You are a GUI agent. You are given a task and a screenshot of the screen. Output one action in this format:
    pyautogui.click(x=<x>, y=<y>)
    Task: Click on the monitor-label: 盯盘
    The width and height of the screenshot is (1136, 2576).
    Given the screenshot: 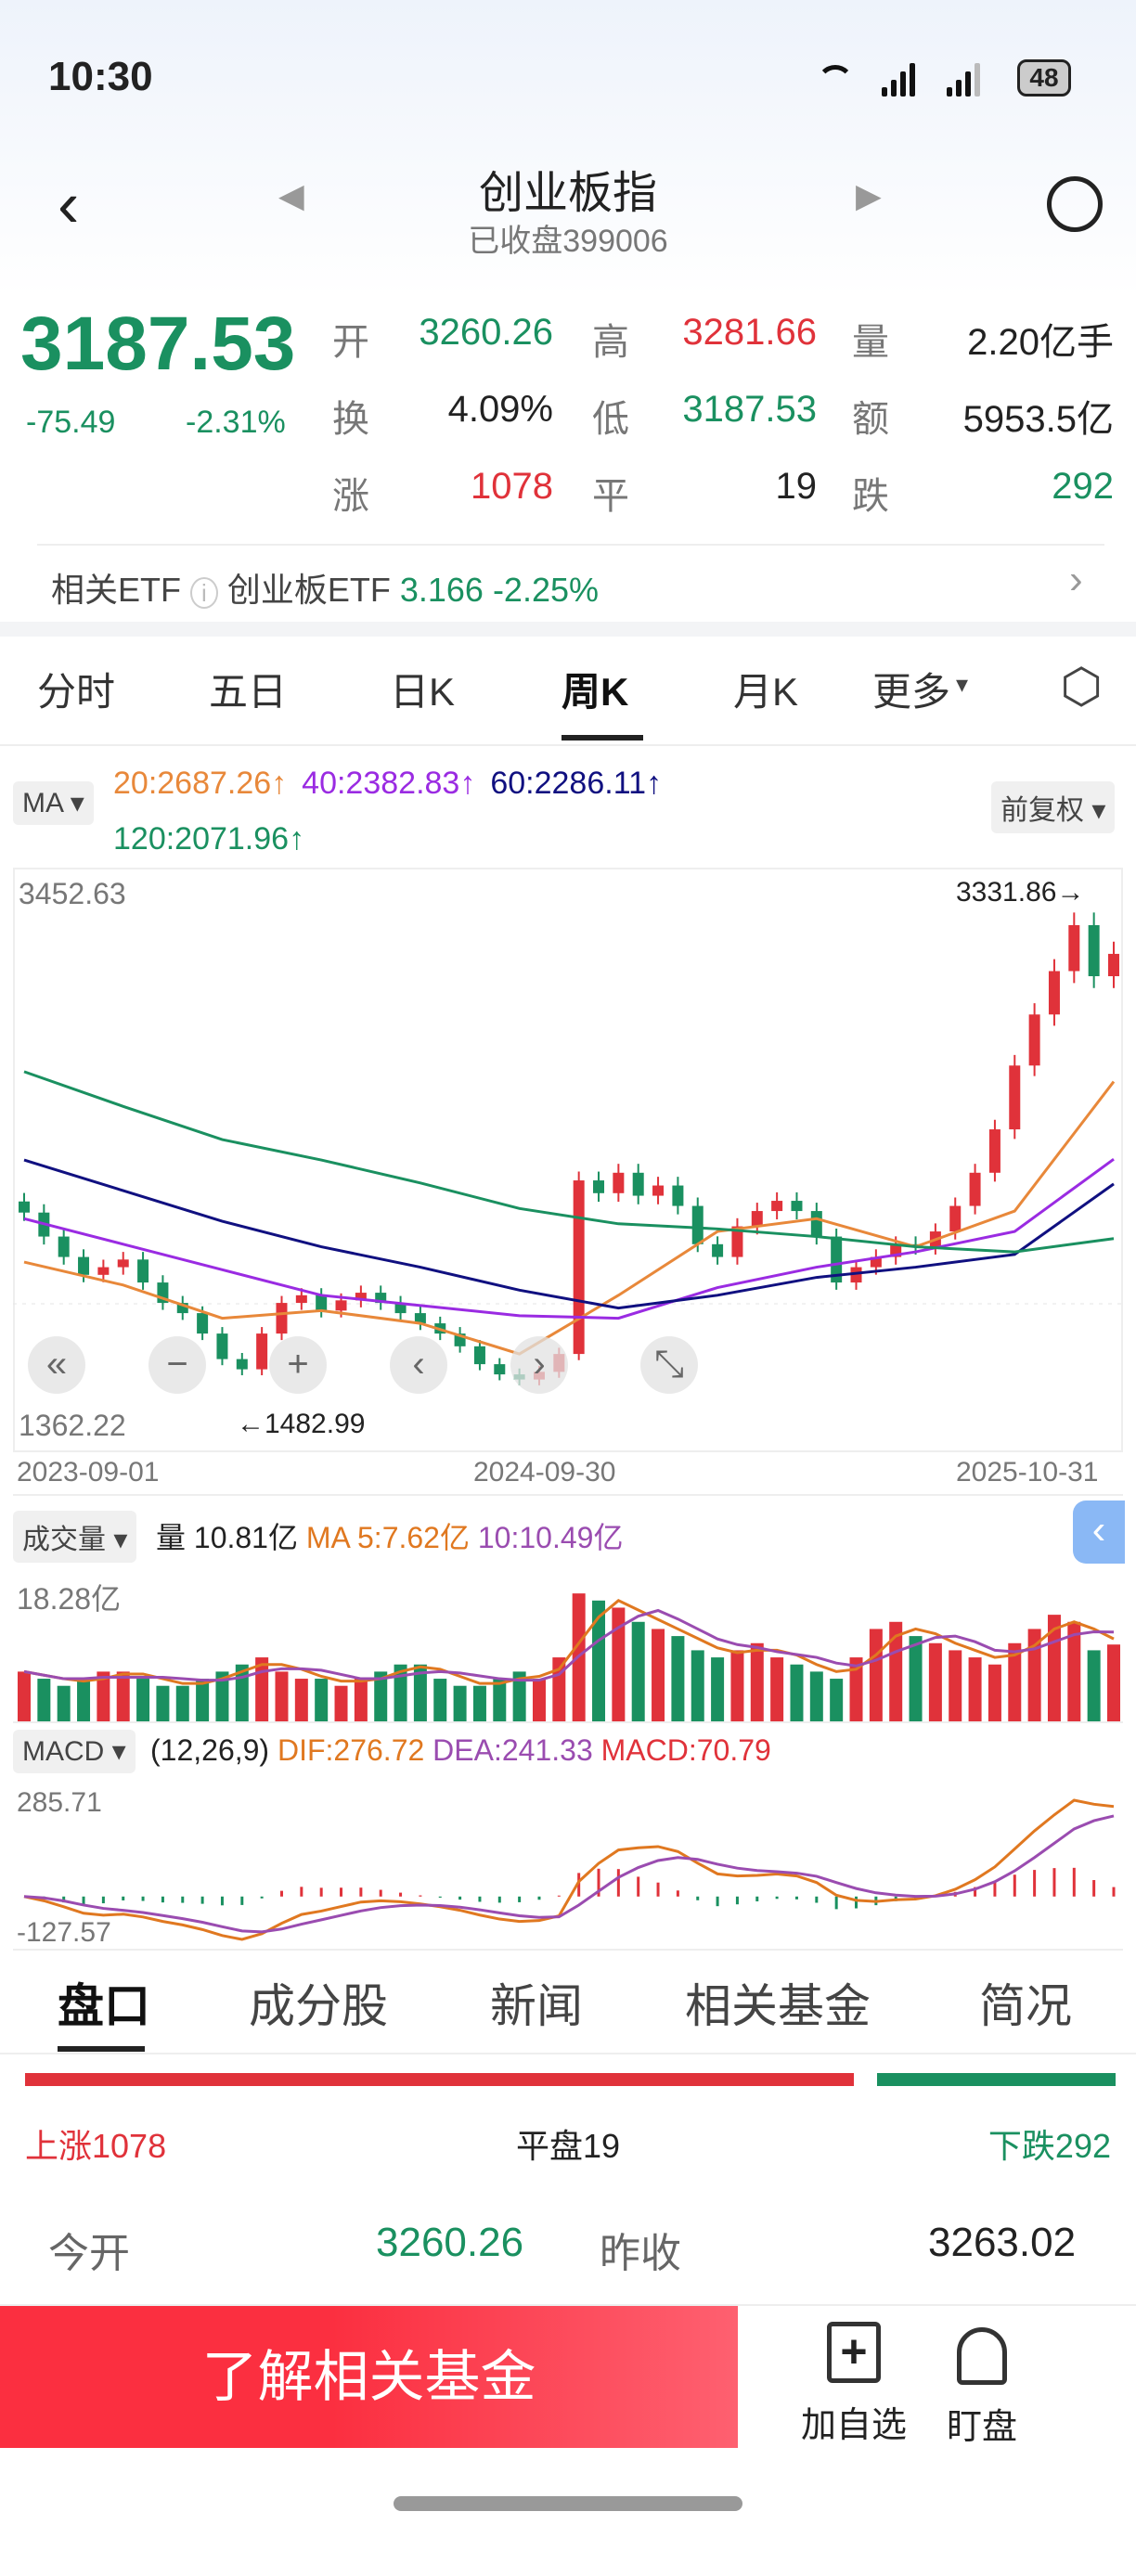 What is the action you would take?
    pyautogui.click(x=981, y=2427)
    